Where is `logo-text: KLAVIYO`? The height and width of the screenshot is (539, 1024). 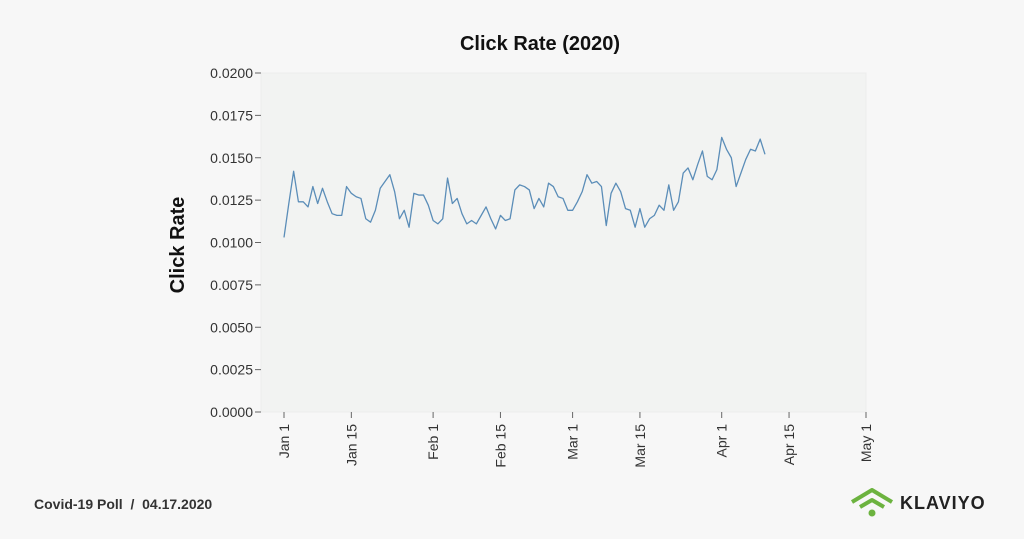 logo-text: KLAVIYO is located at coordinates (943, 502).